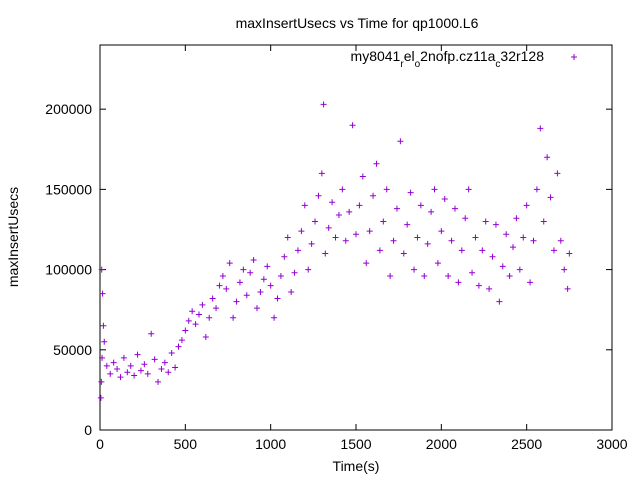 The image size is (640, 480). Describe the element at coordinates (72, 350) in the screenshot. I see `y-tick-label: 50000` at that location.